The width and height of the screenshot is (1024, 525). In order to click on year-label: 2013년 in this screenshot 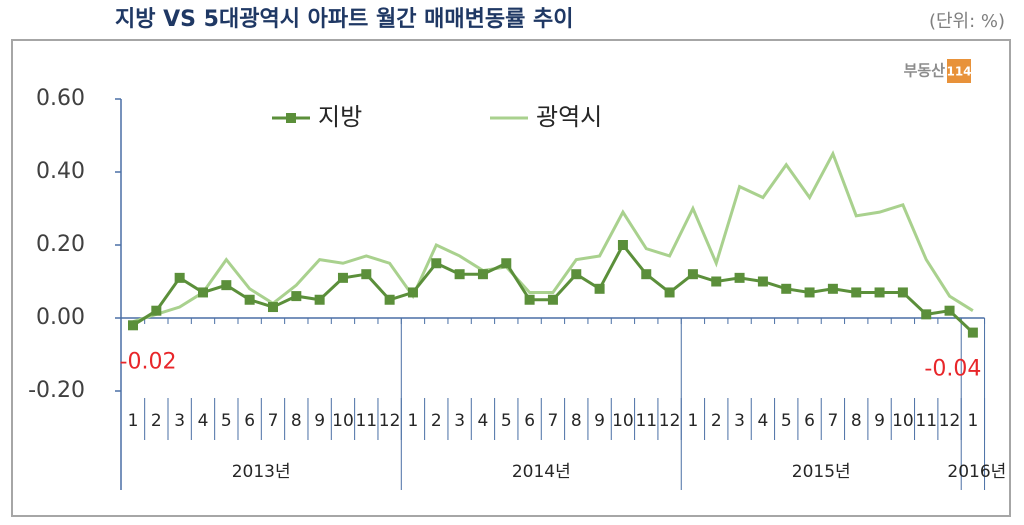, I will do `click(261, 472)`.